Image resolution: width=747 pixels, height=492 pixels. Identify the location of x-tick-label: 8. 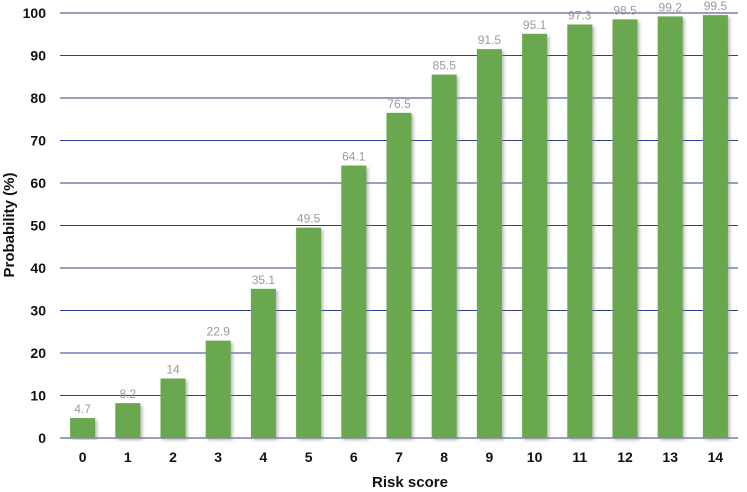
(444, 457).